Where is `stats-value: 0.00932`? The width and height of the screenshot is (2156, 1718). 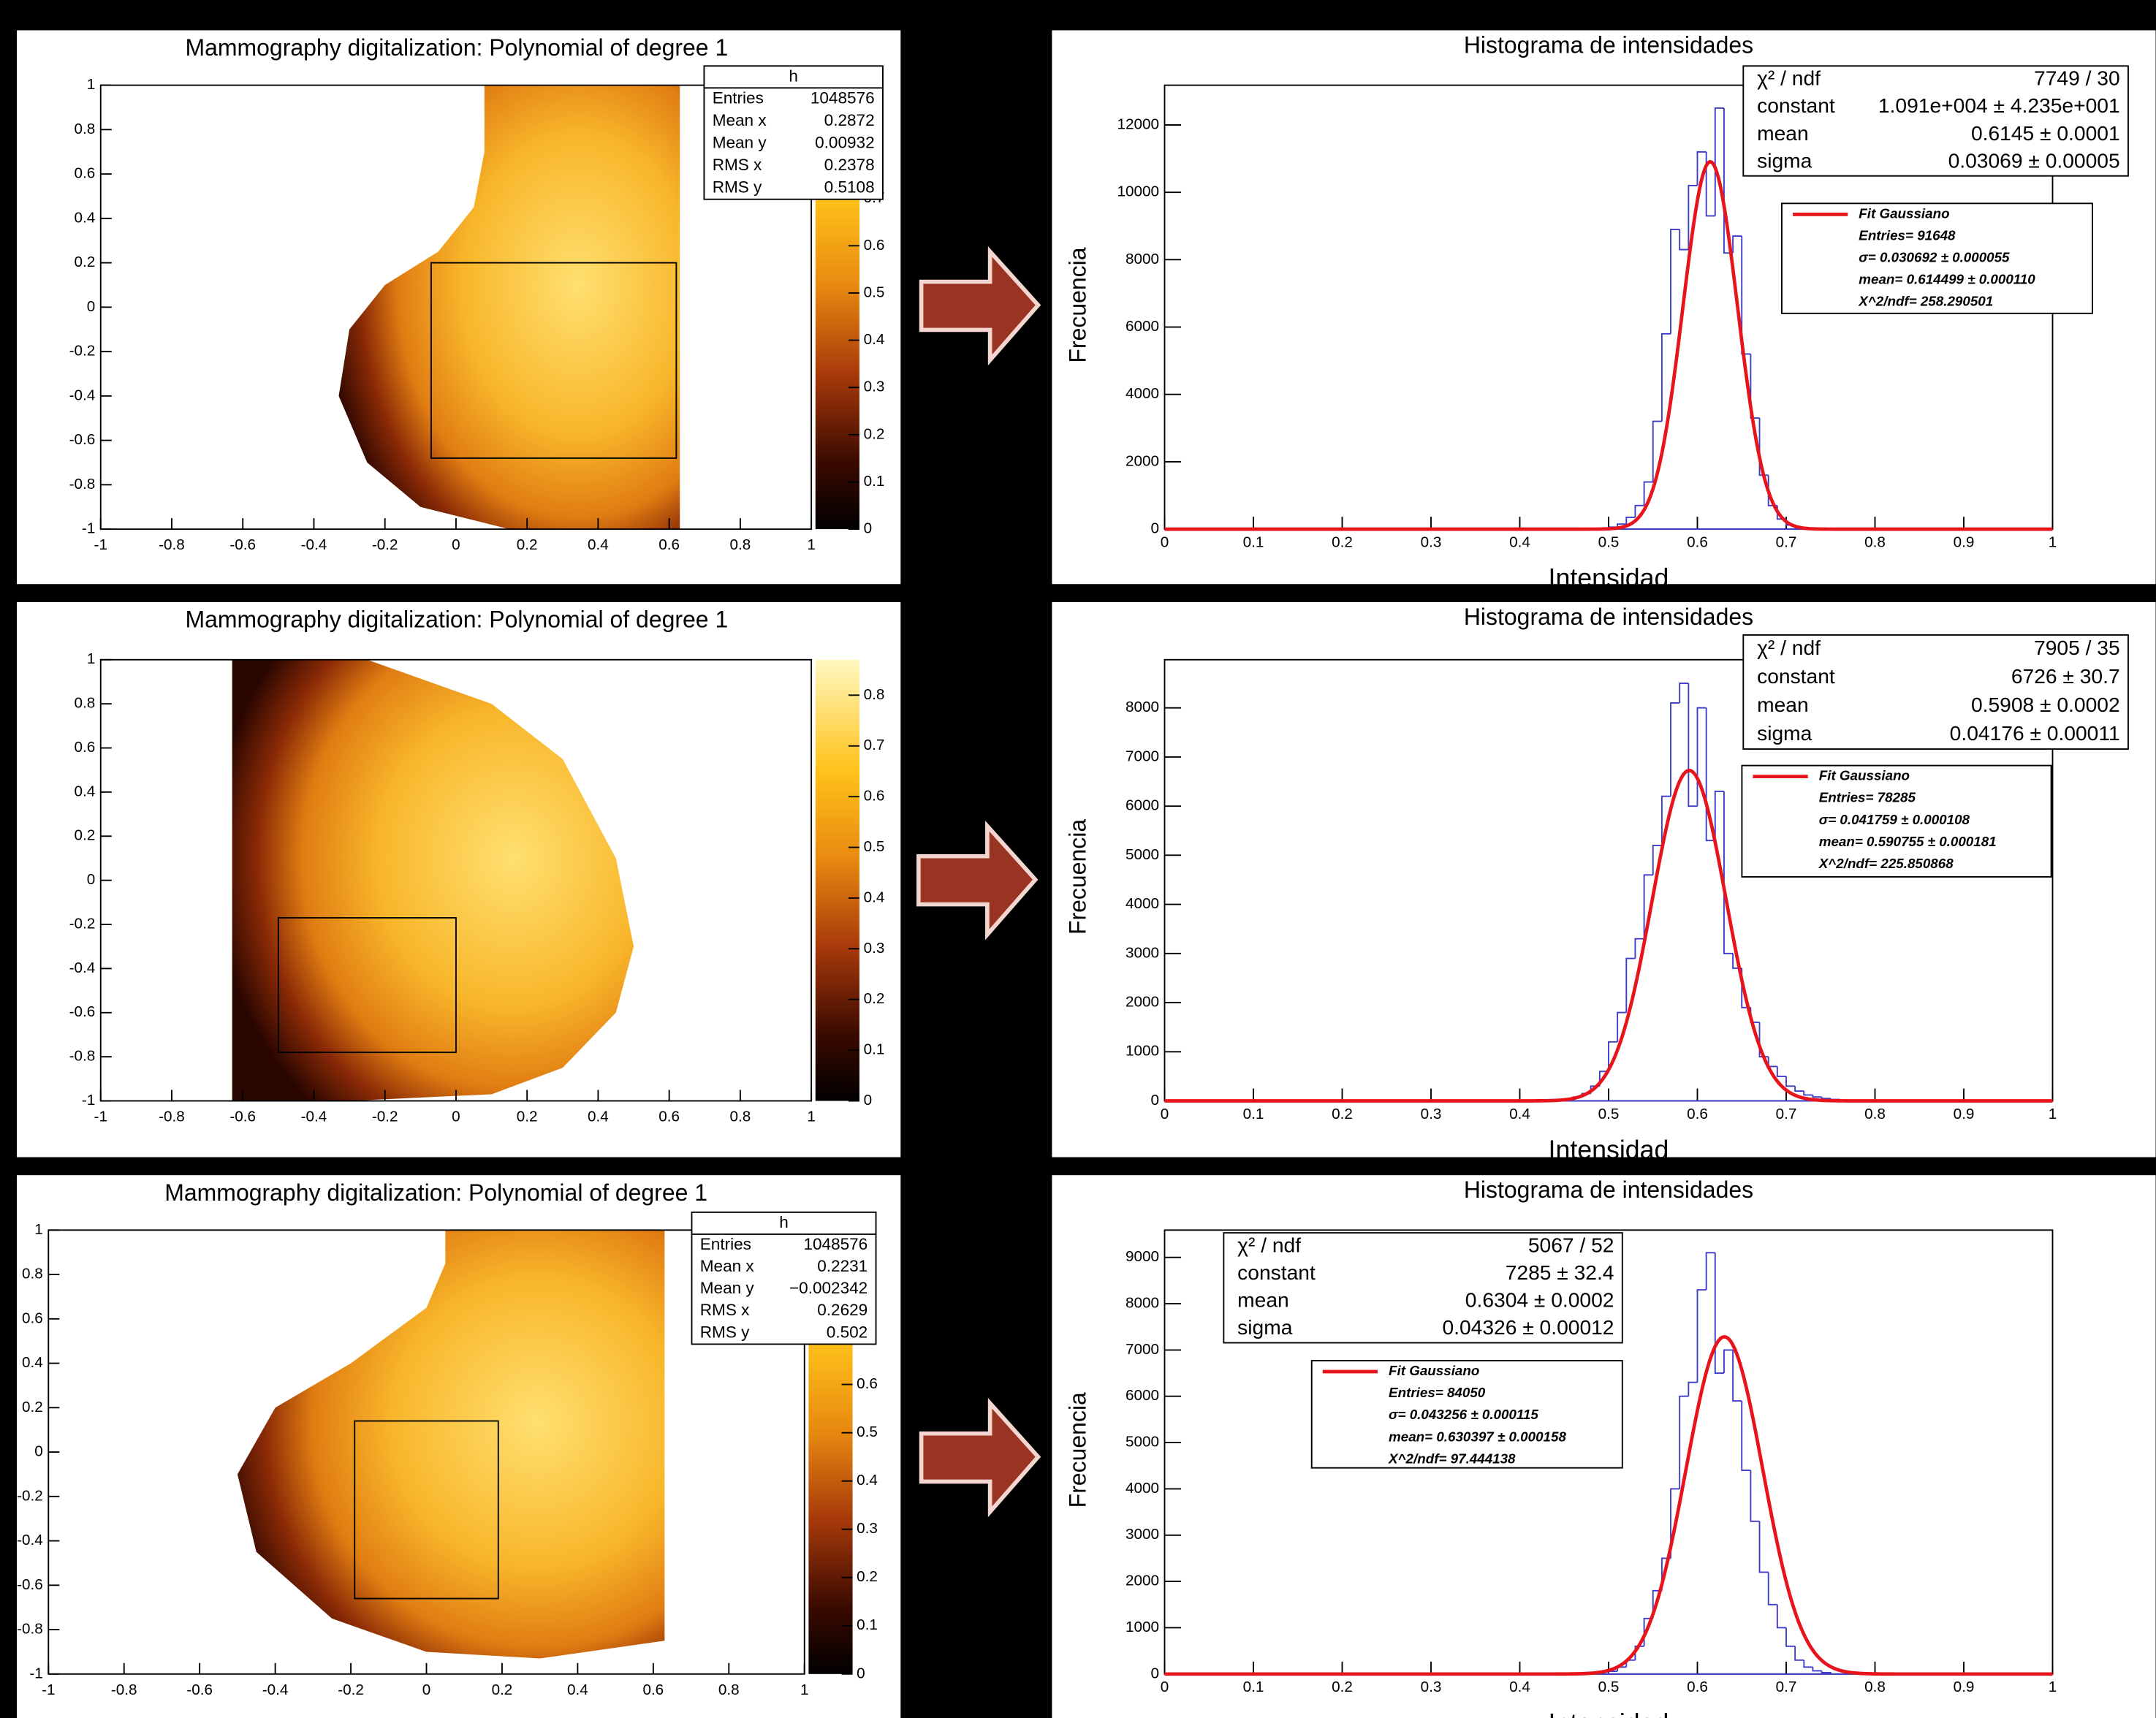 stats-value: 0.00932 is located at coordinates (845, 142).